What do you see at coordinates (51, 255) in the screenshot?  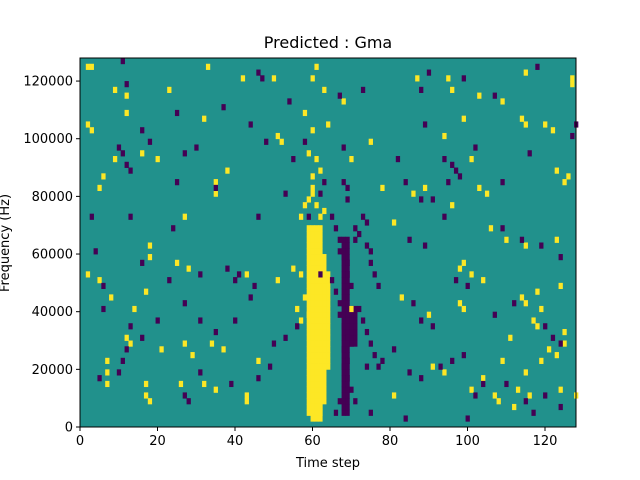 I see `y-axis: 0 20000 40000 60000 80000 100000 120000` at bounding box center [51, 255].